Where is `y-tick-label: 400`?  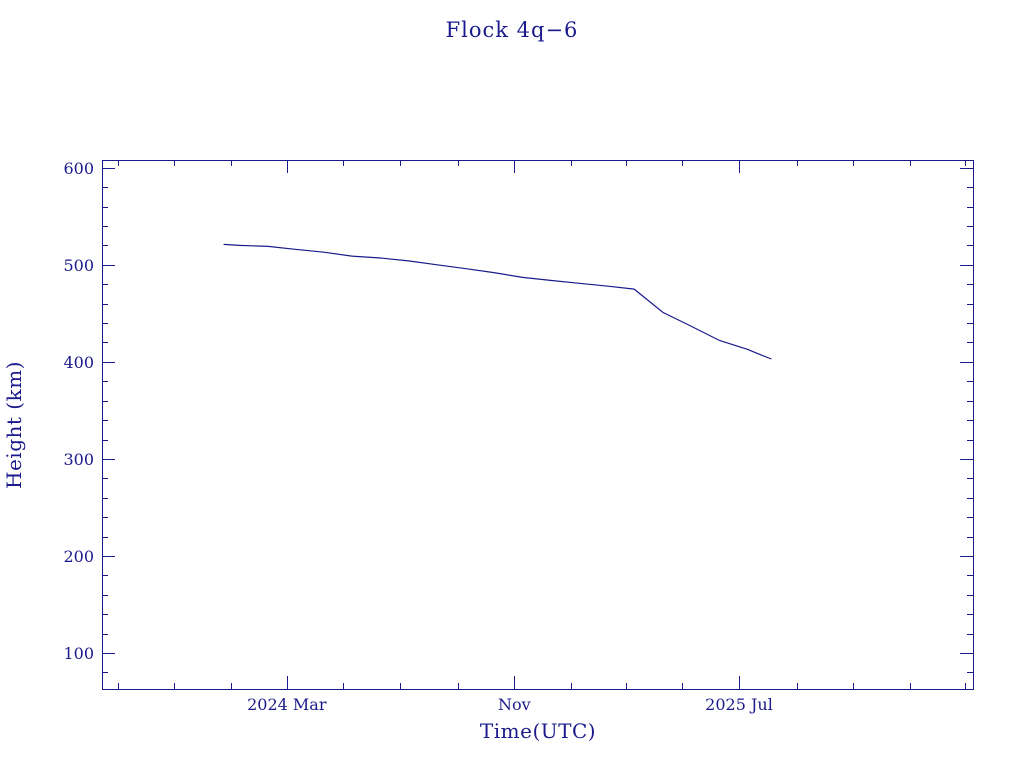 y-tick-label: 400 is located at coordinates (78, 362).